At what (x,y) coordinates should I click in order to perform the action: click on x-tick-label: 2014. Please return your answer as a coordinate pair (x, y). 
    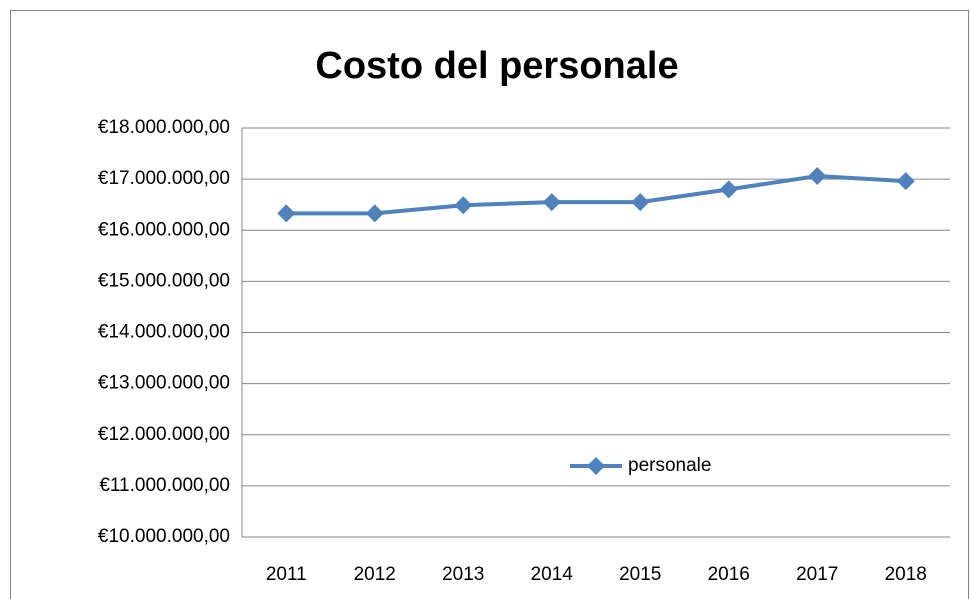
    Looking at the image, I should click on (552, 574).